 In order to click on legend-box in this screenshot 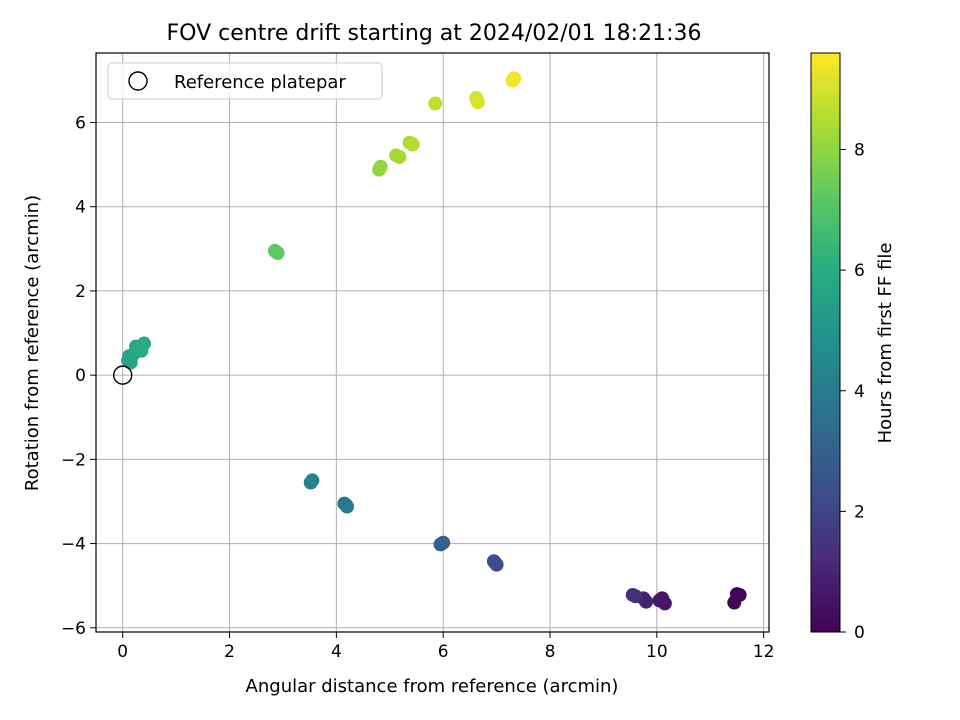, I will do `click(245, 81)`.